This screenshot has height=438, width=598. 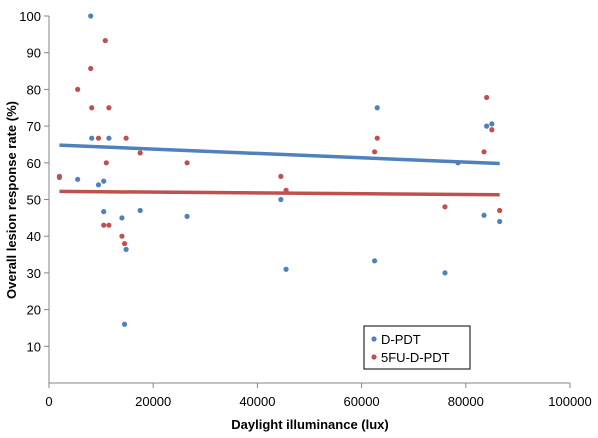 What do you see at coordinates (30, 16) in the screenshot?
I see `y-tick-label: 100` at bounding box center [30, 16].